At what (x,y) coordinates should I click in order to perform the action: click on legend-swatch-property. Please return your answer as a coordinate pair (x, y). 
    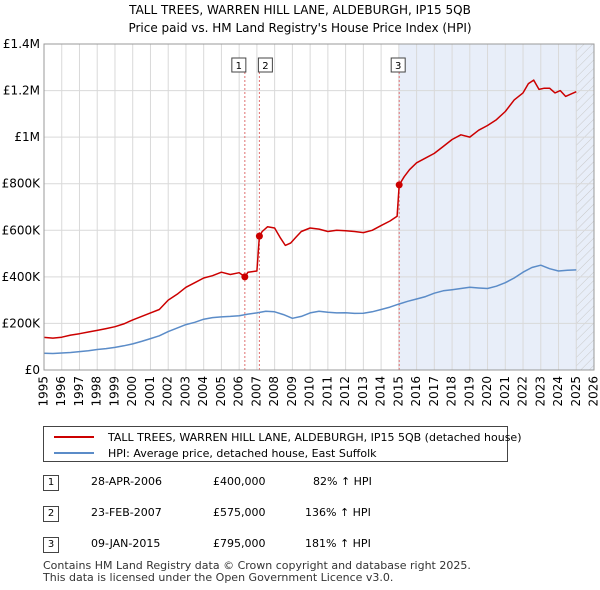
    Looking at the image, I should click on (74, 437).